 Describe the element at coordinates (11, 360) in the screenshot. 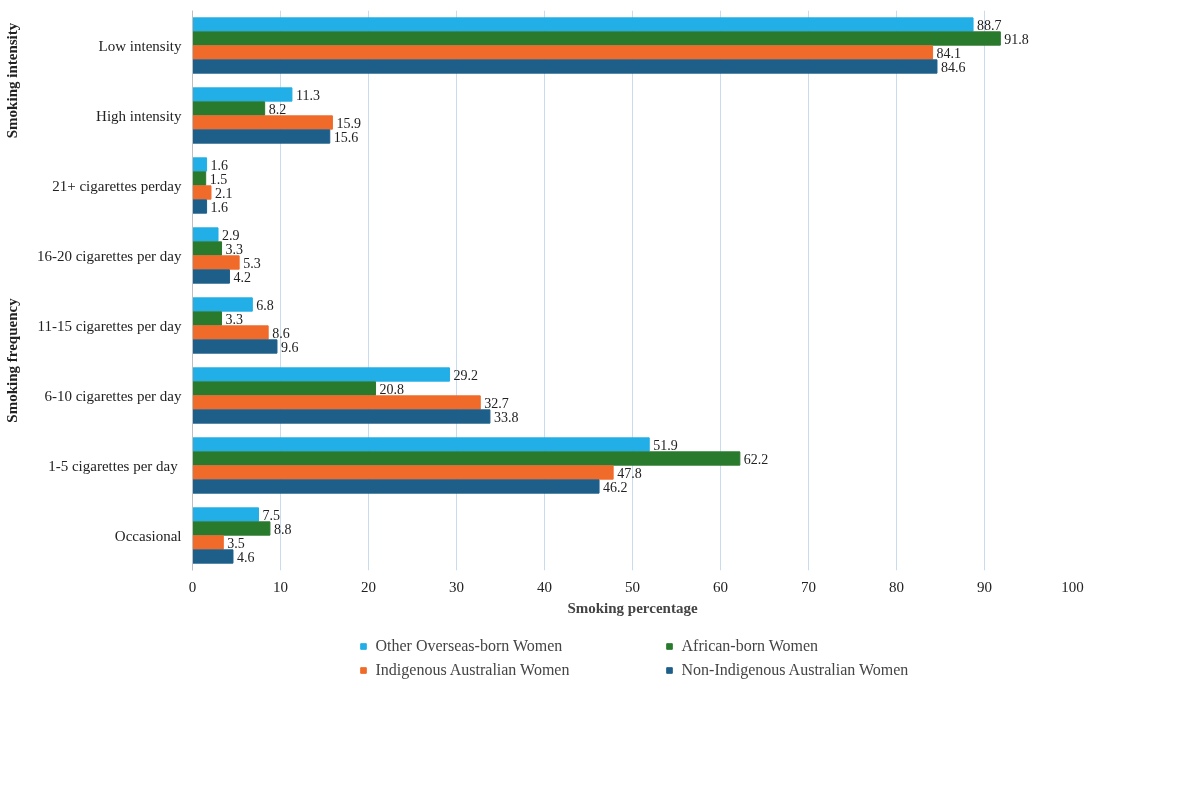

I see `text: Smoking frequency` at that location.